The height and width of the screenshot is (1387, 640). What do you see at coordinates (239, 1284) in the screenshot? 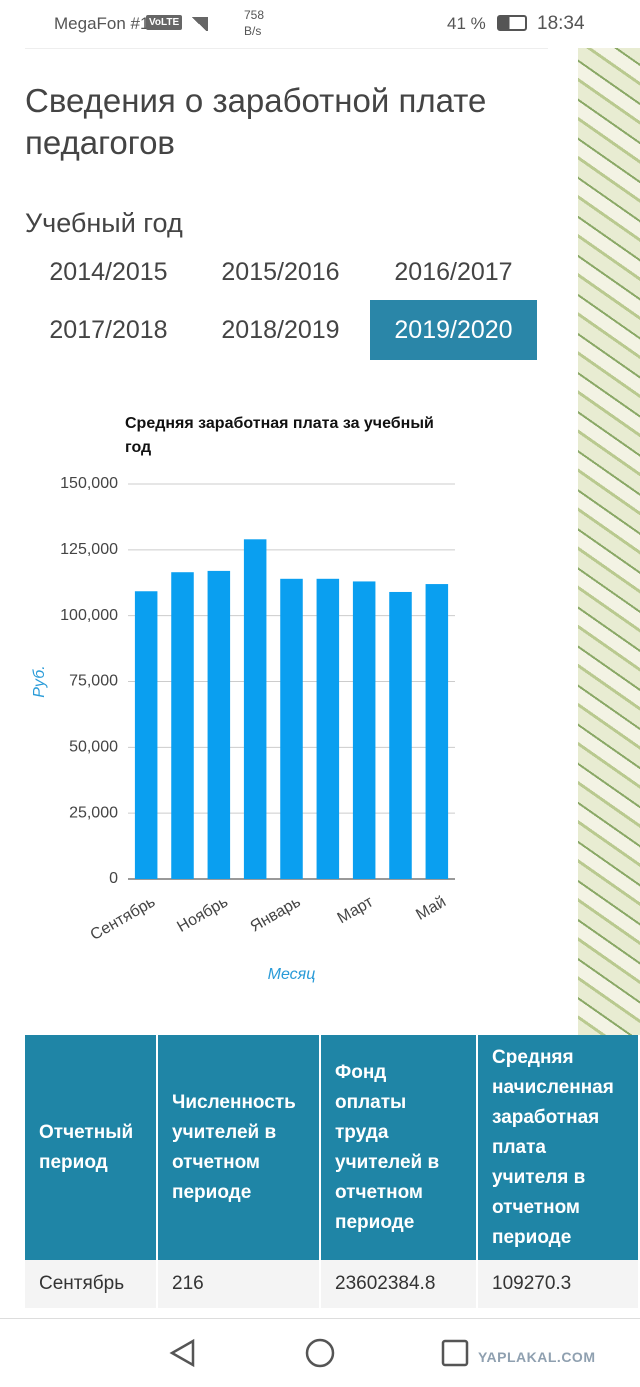
I see `table-cell: 216` at bounding box center [239, 1284].